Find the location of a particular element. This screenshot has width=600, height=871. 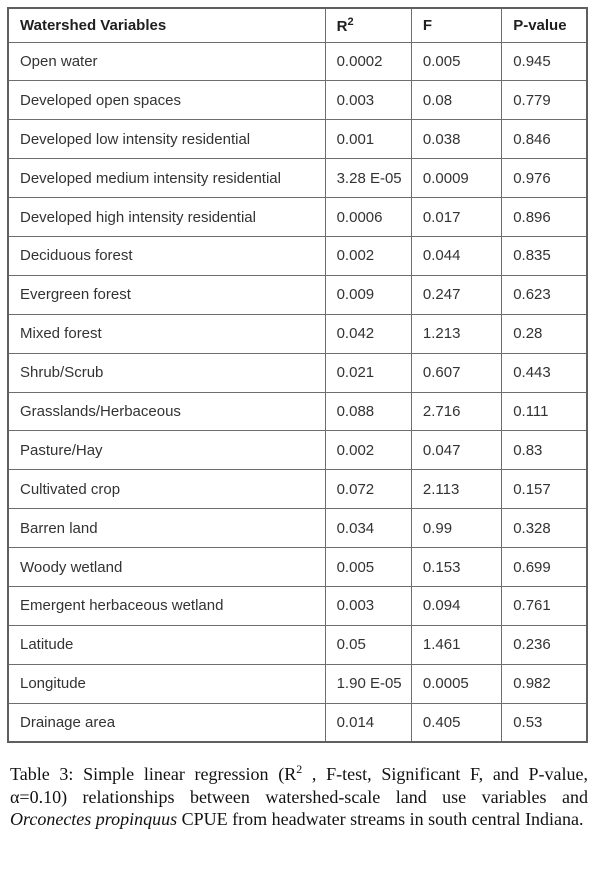

value-cell: 0.034 is located at coordinates (368, 528).